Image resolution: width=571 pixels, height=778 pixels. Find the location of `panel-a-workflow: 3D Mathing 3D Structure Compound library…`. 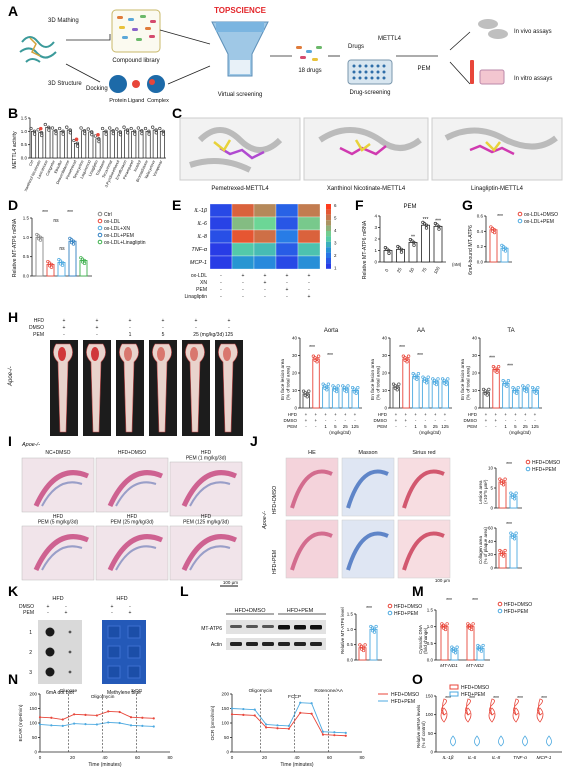

panel-a-workflow: 3D Mathing 3D Structure Compound library… is located at coordinates (285, 55).